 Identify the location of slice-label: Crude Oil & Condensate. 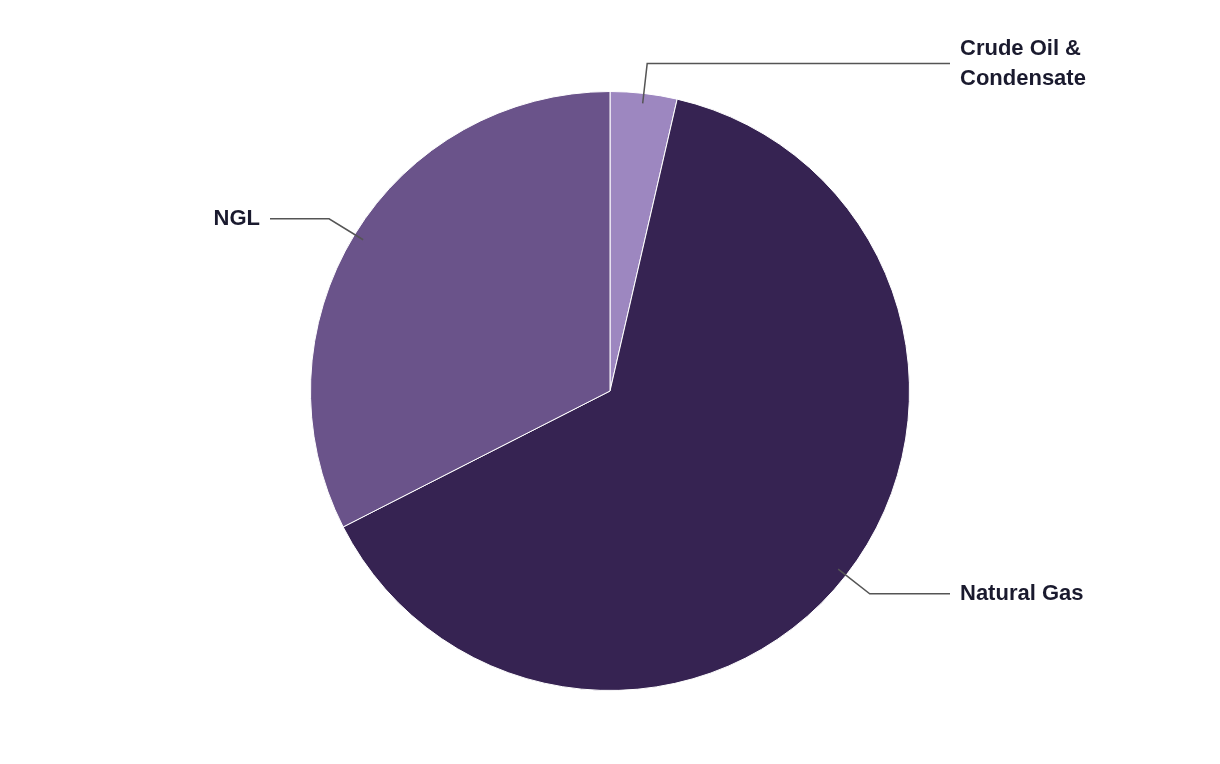
(1023, 62).